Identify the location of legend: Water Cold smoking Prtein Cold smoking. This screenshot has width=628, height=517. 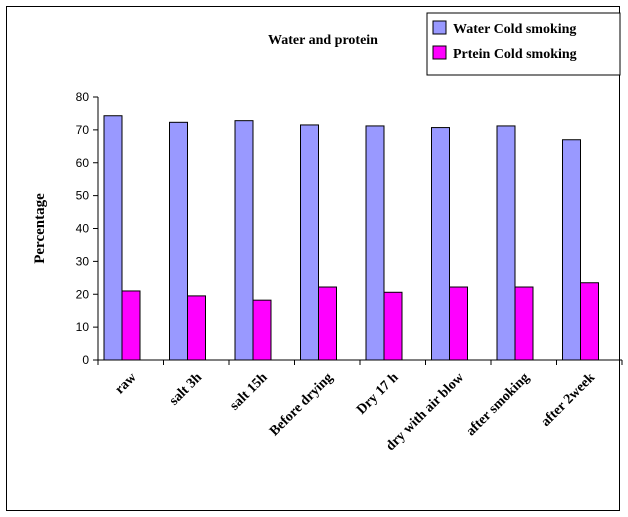
(523, 44).